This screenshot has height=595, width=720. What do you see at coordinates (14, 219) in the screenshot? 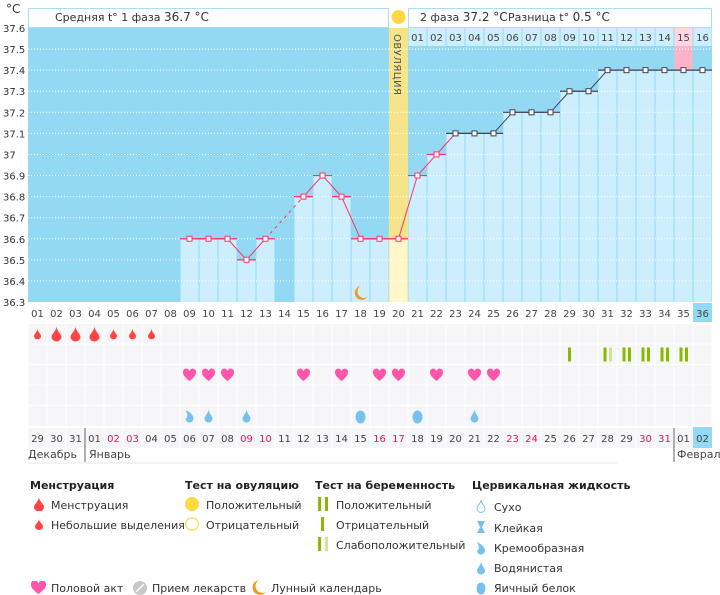
I see `y-tick-label: 36.7` at bounding box center [14, 219].